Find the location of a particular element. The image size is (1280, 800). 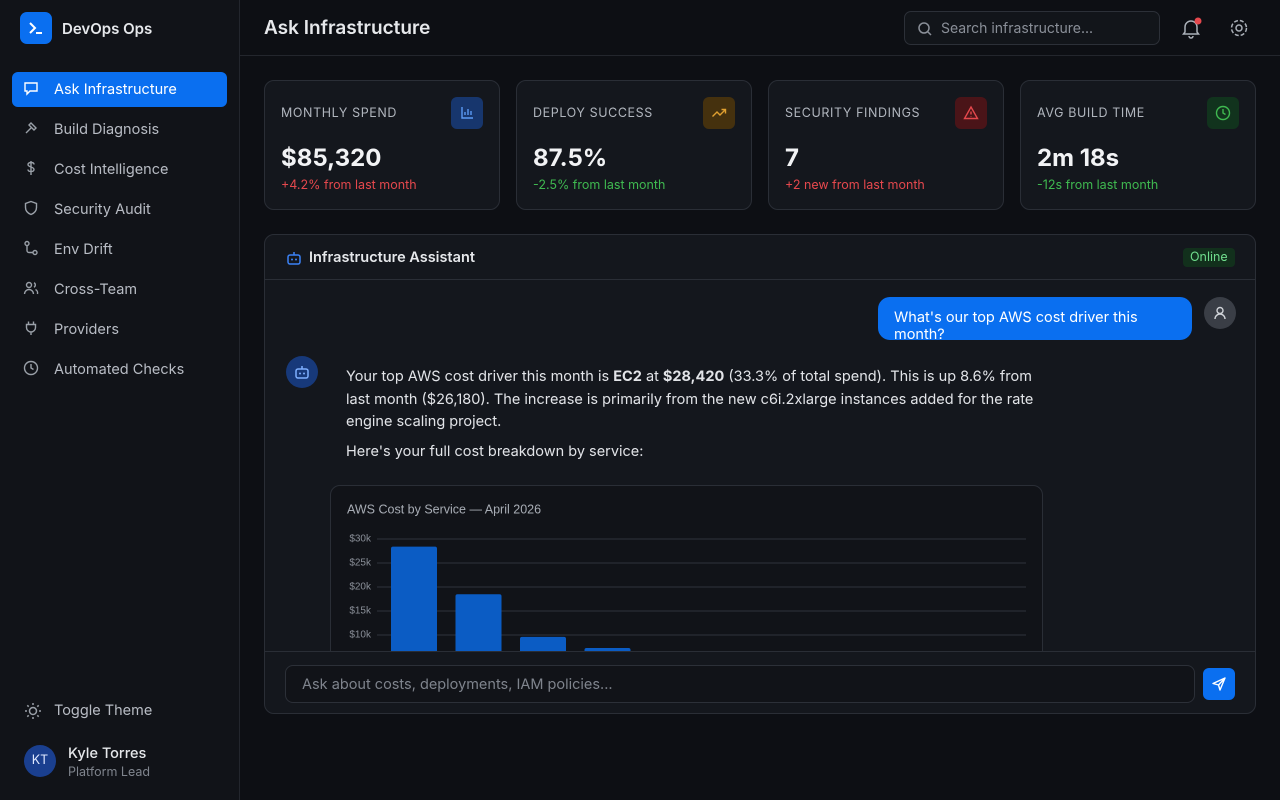

nav-item: Automated Checks is located at coordinates (119, 369).